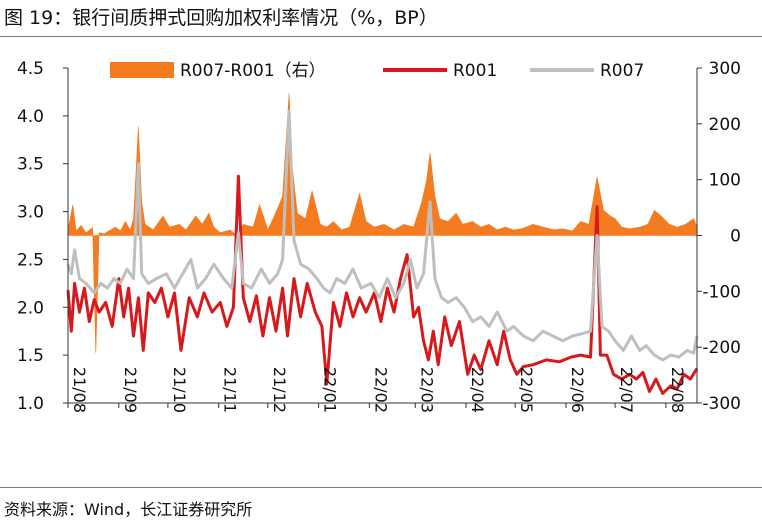  What do you see at coordinates (30, 308) in the screenshot?
I see `left-tick-label: 2.0` at bounding box center [30, 308].